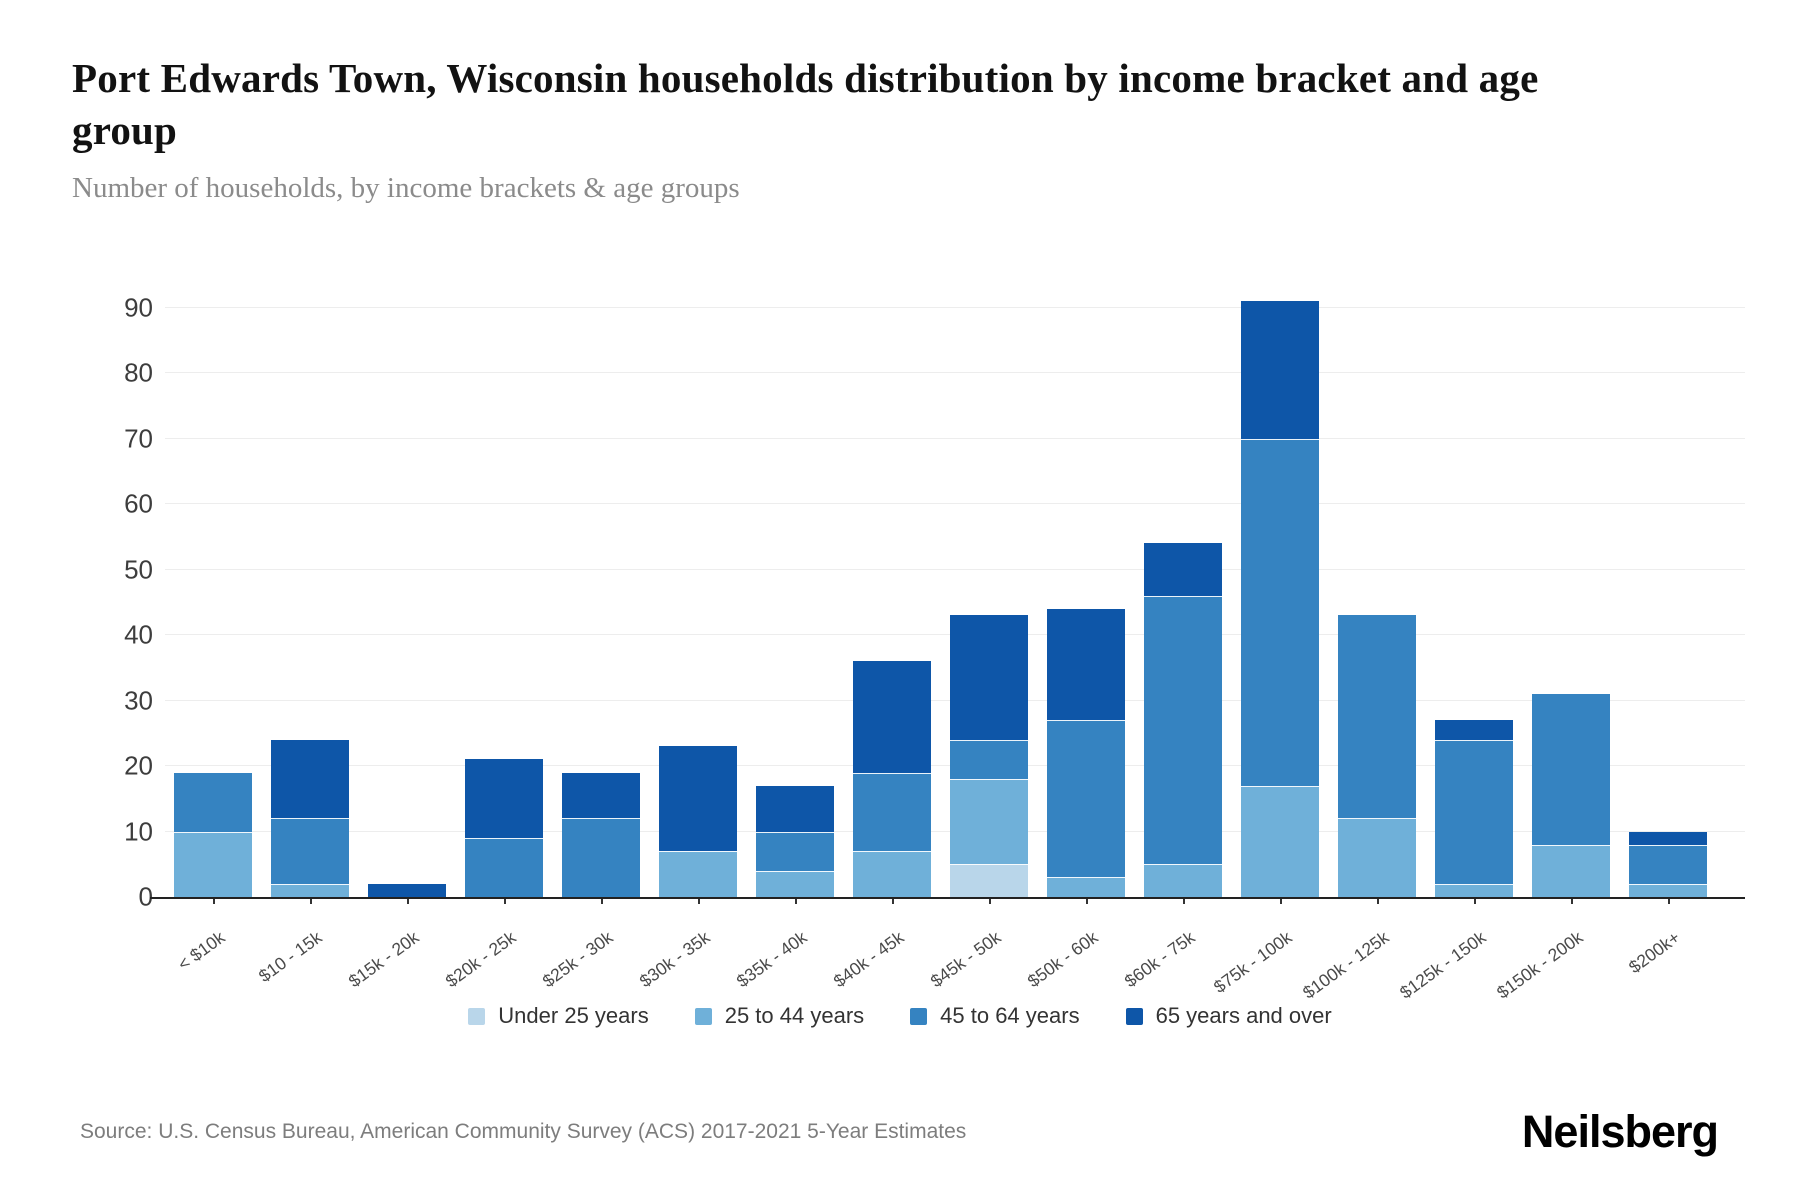  I want to click on bar-< $10k, so click(213, 602).